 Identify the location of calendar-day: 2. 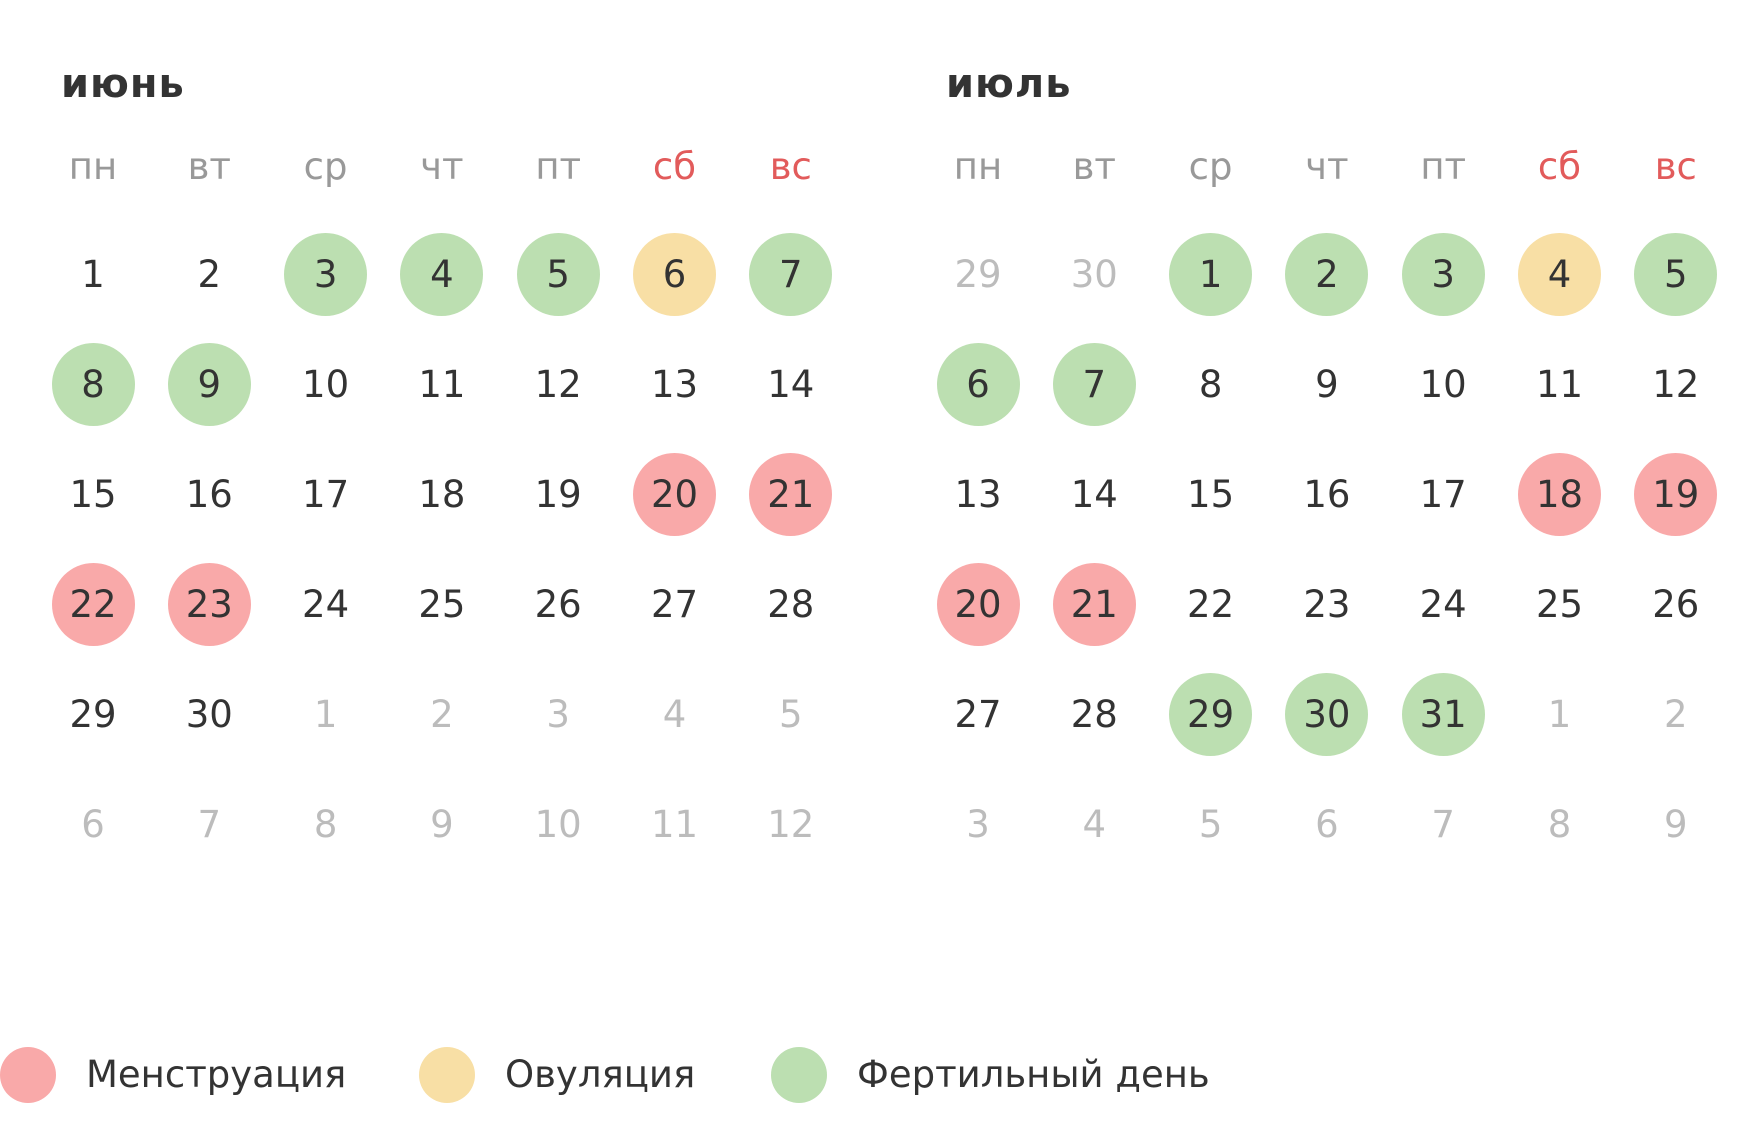
(209, 274).